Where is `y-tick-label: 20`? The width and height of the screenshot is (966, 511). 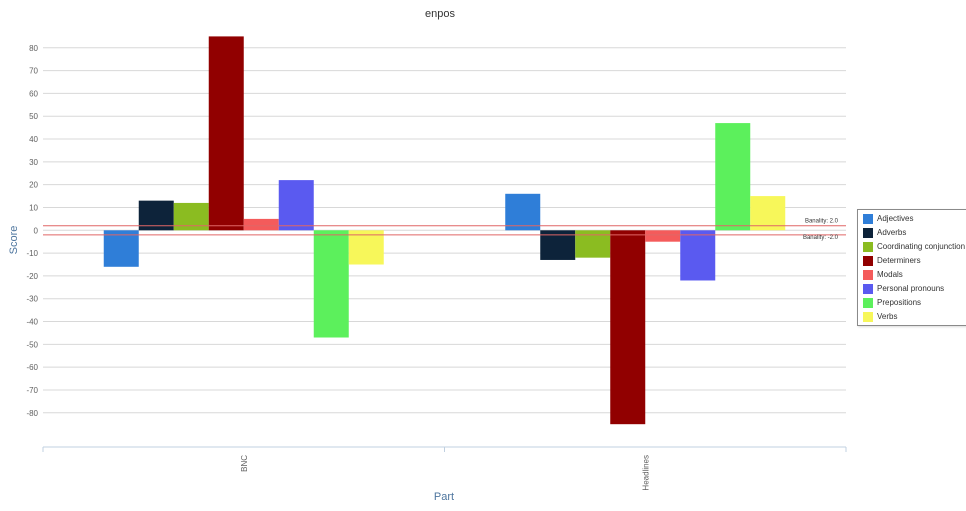
y-tick-label: 20 is located at coordinates (33, 185).